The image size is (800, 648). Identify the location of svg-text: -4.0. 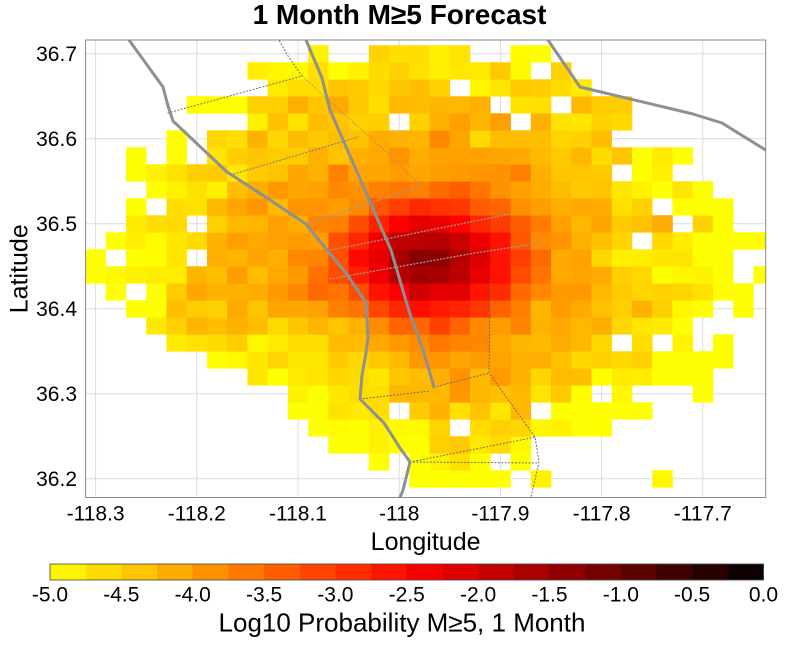
(193, 595).